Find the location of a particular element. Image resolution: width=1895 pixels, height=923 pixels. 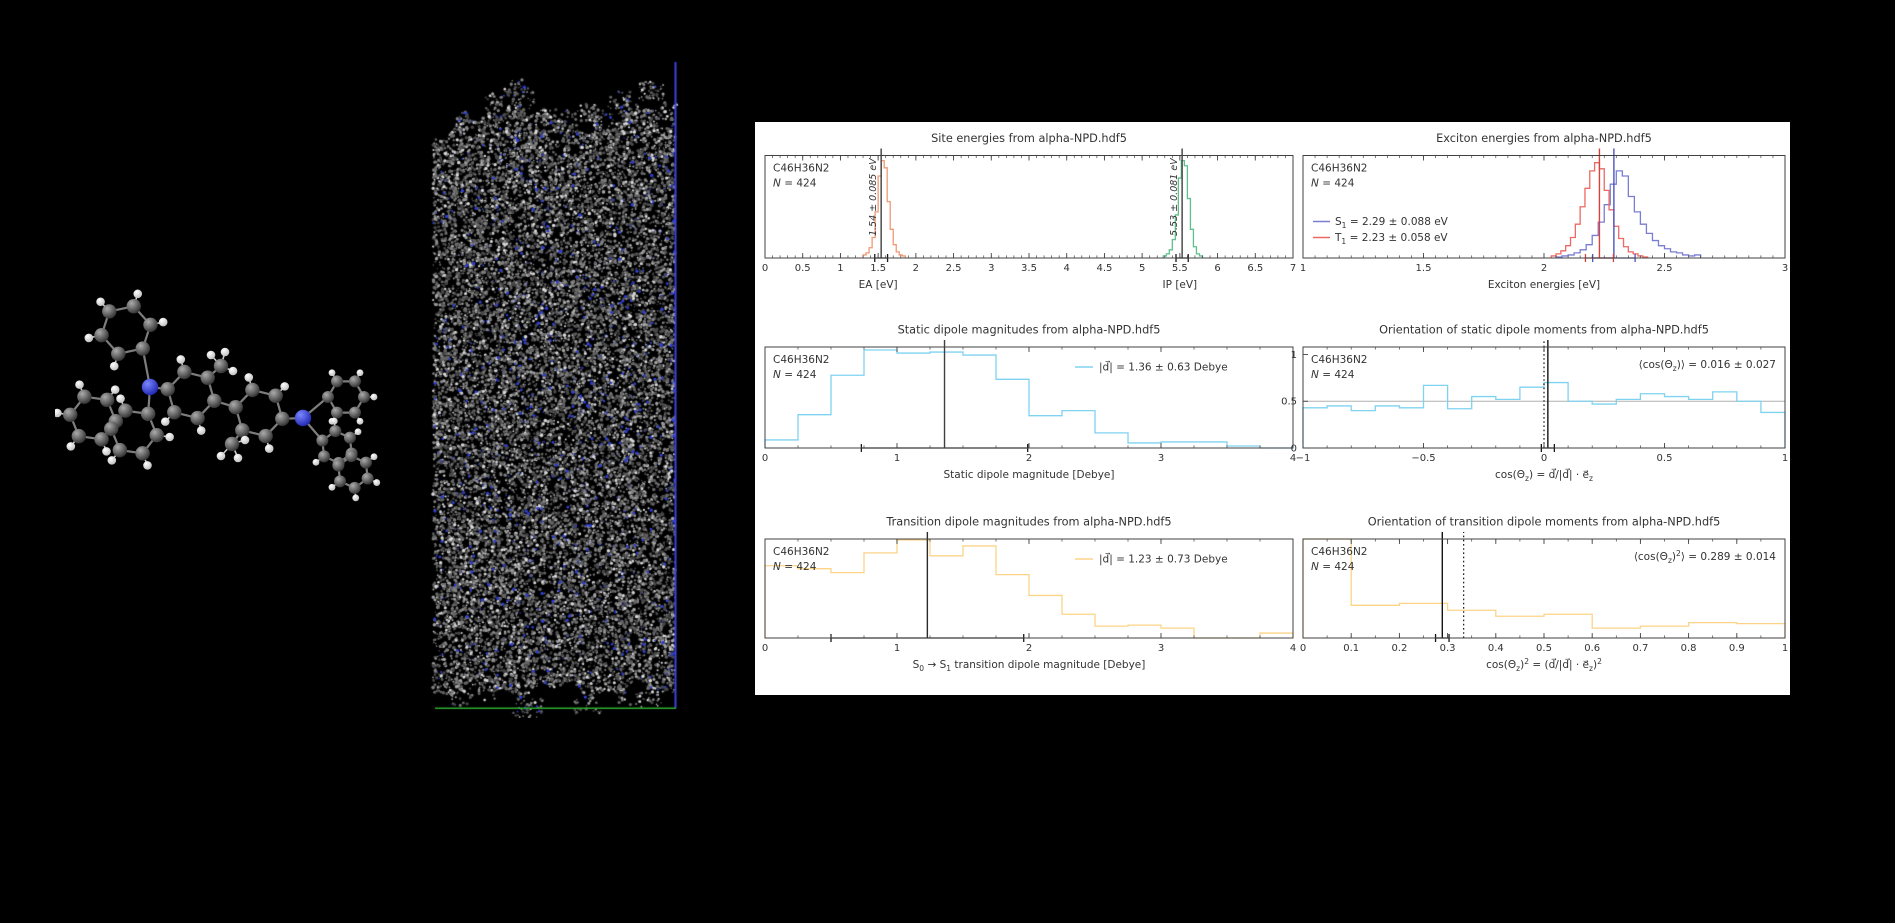

svg-text: 0.7 is located at coordinates (1640, 648).